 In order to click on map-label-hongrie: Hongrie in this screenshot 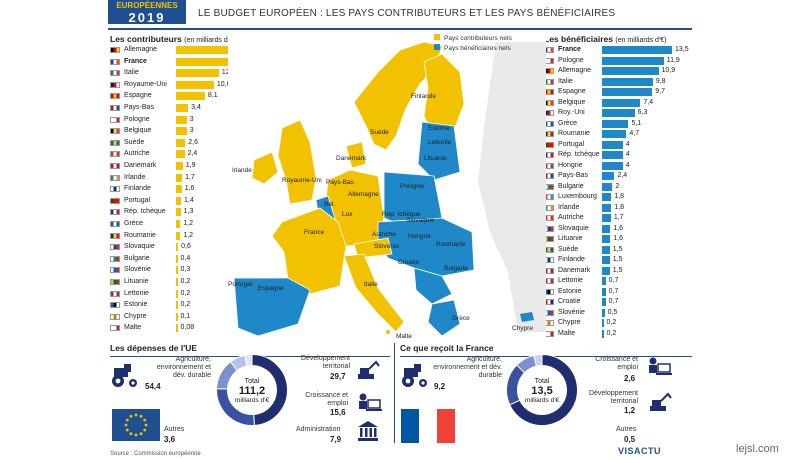, I will do `click(419, 236)`.